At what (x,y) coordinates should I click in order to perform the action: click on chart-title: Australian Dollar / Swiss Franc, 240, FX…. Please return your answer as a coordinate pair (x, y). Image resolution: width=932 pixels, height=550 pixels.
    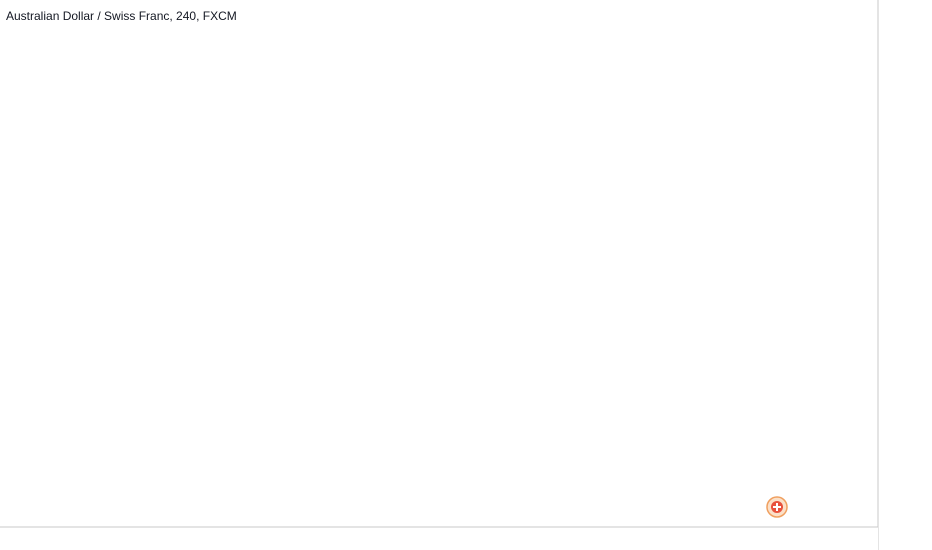
    Looking at the image, I should click on (121, 16).